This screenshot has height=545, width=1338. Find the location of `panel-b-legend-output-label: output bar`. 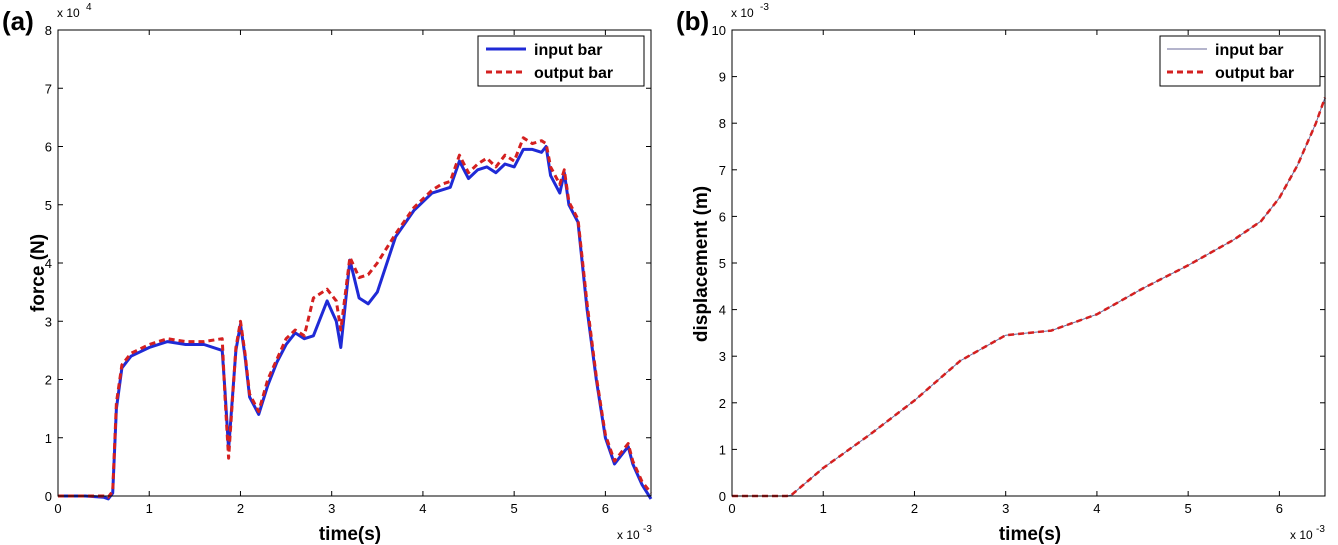

panel-b-legend-output-label: output bar is located at coordinates (1254, 73).